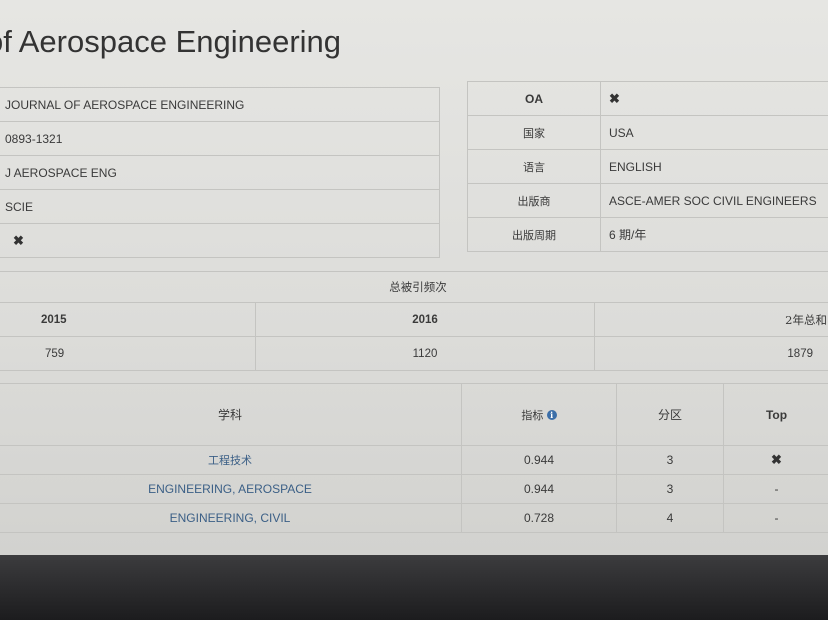 The width and height of the screenshot is (828, 620). I want to click on subject-link: ENGINEERING, CIVIL, so click(231, 518).